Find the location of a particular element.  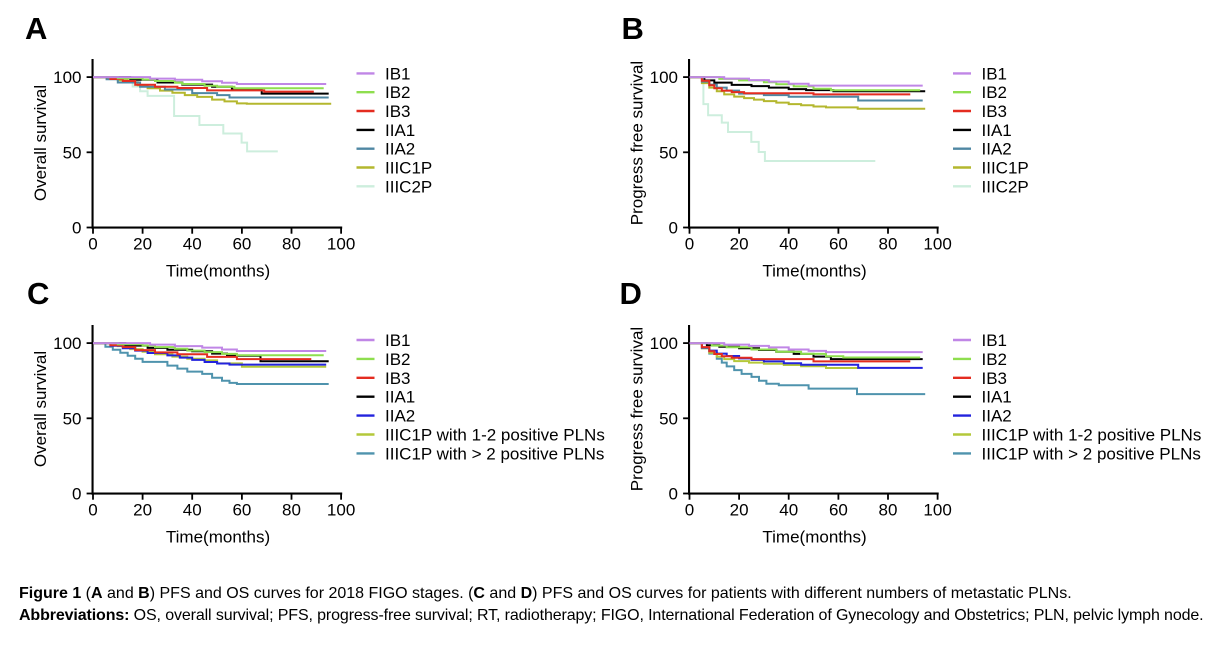

svg-text: B is located at coordinates (633, 28).